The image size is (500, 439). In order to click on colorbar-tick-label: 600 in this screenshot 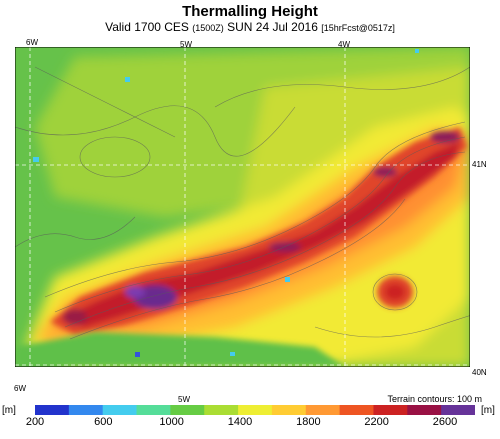, I will do `click(103, 422)`.